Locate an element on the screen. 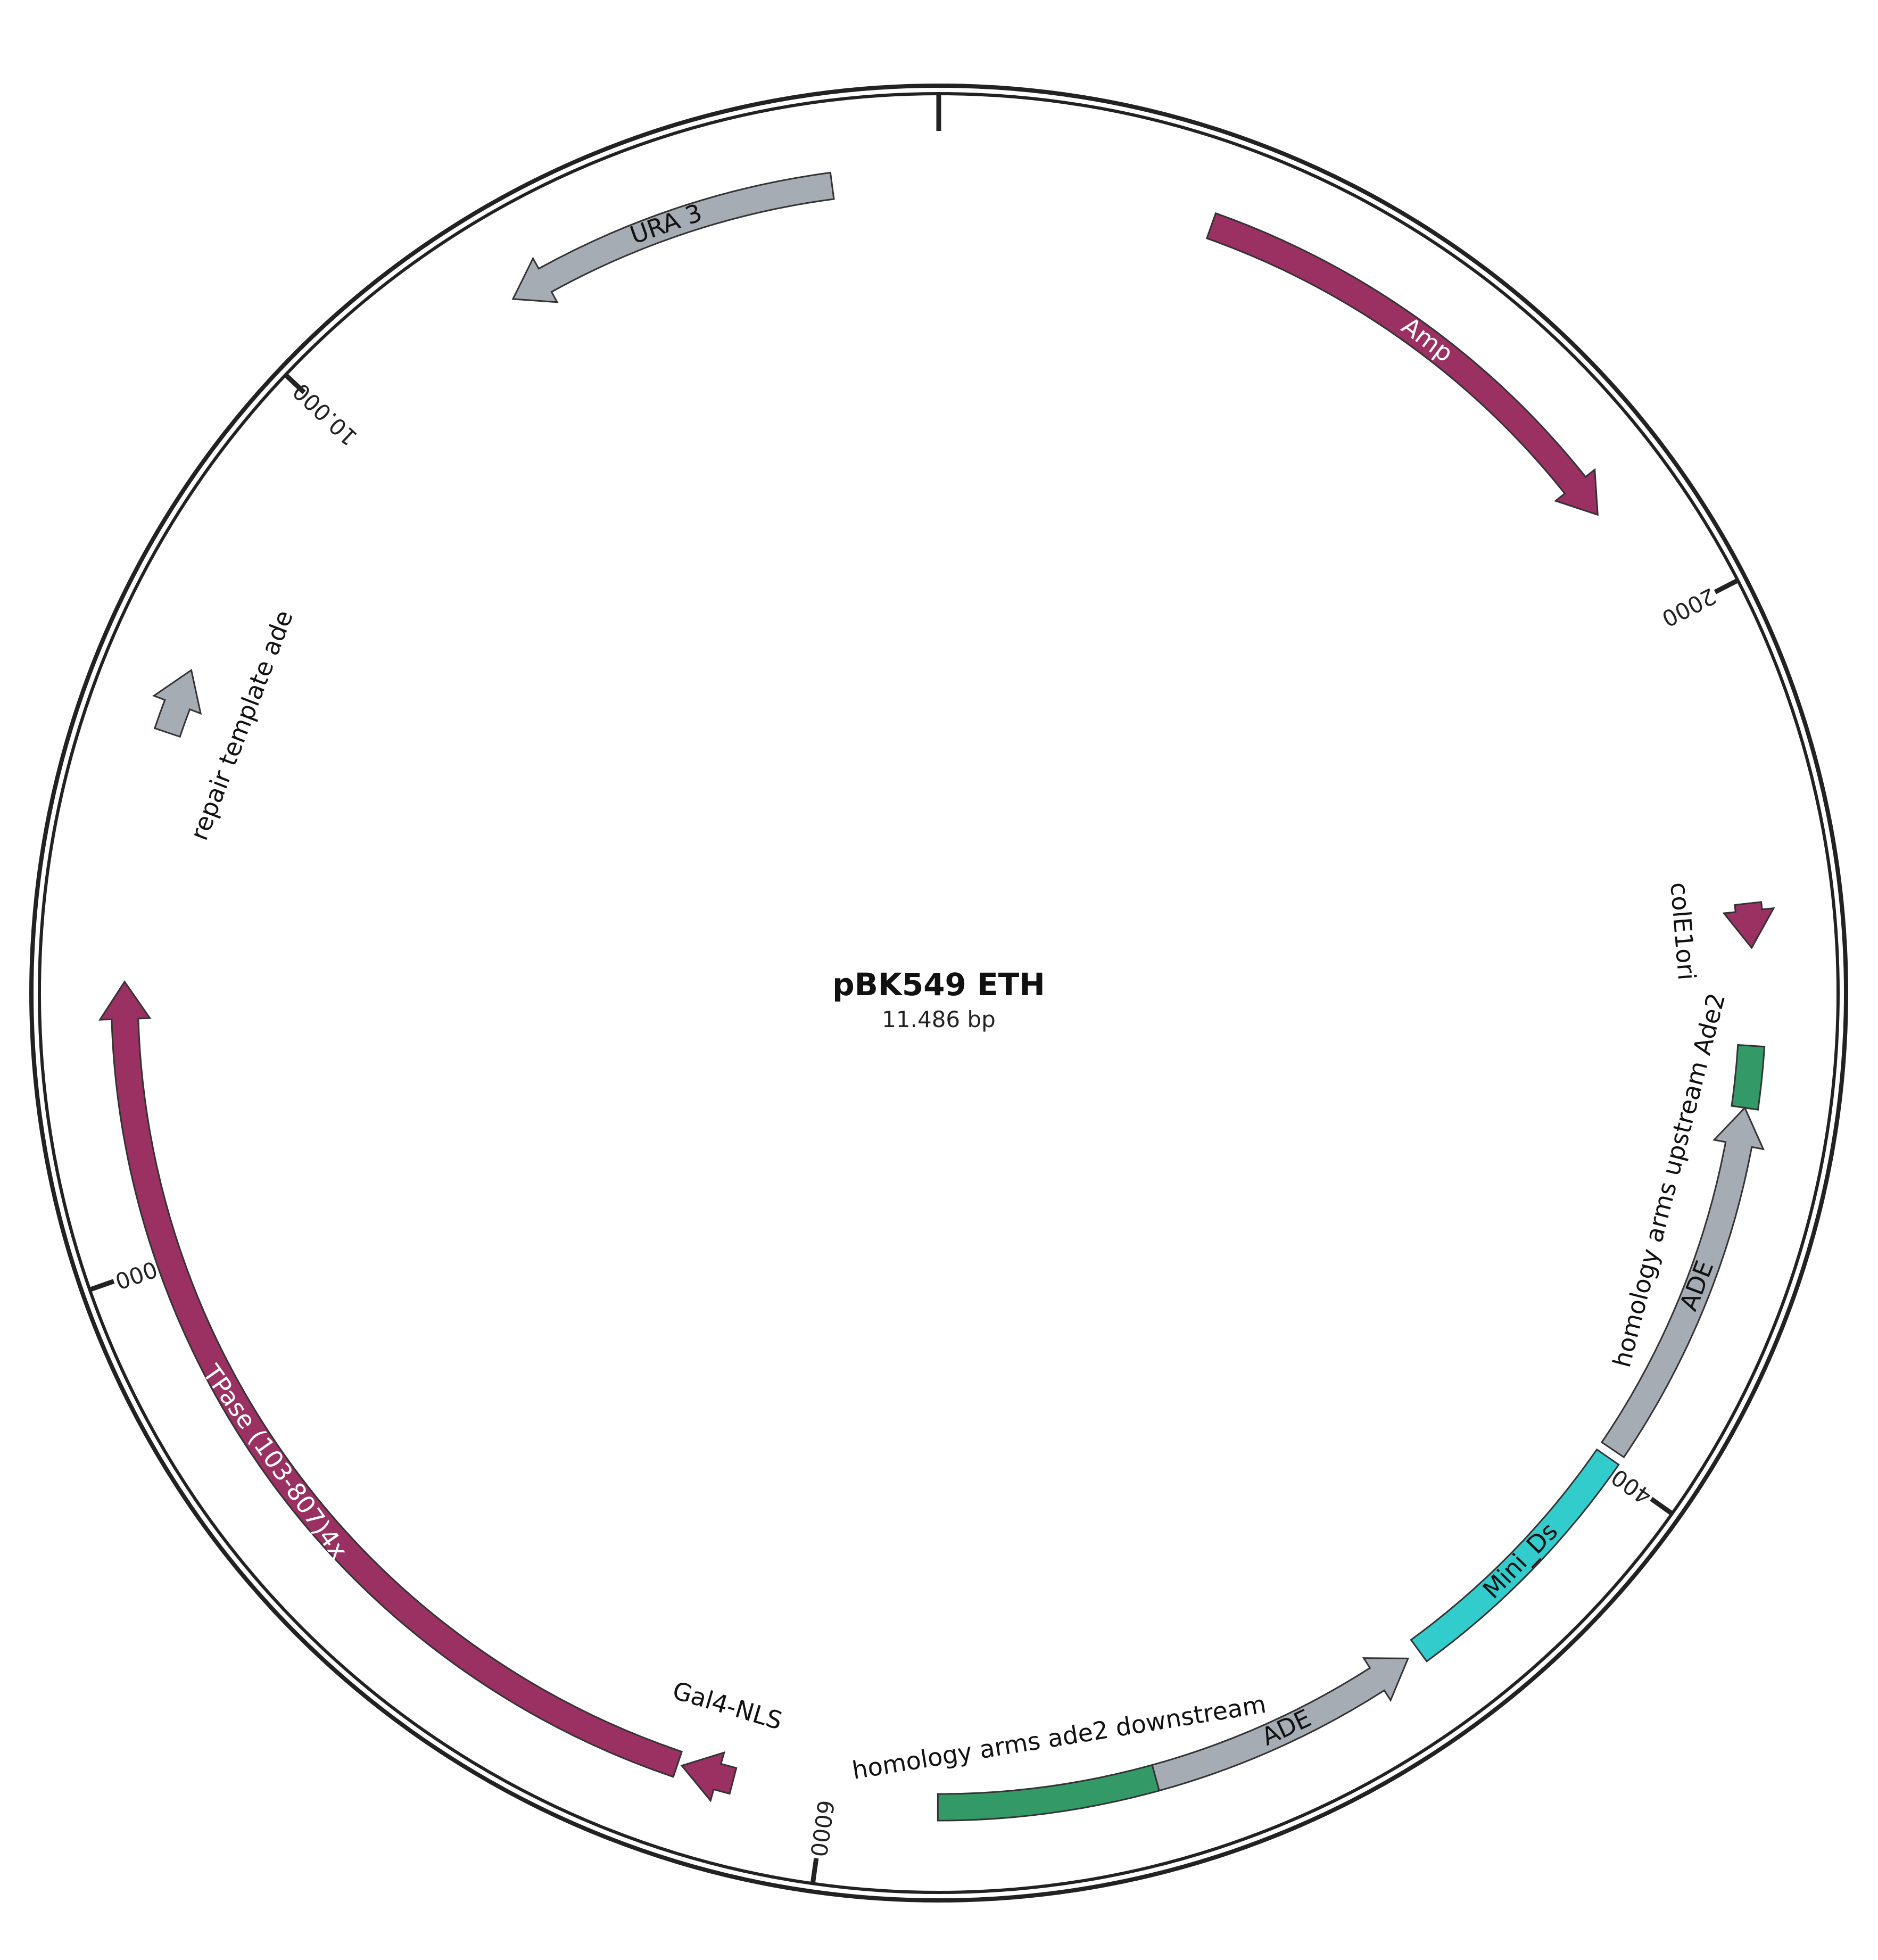  feature-mini-ds is located at coordinates (1515, 1555).